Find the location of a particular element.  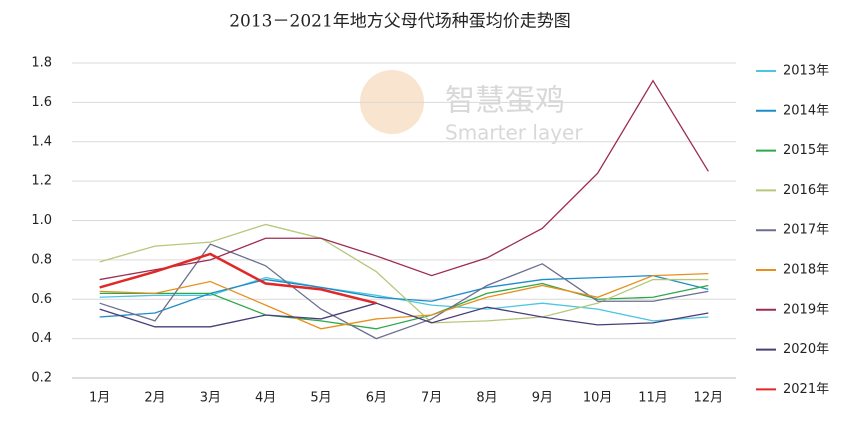

x-tick-label: 9月 is located at coordinates (542, 398).